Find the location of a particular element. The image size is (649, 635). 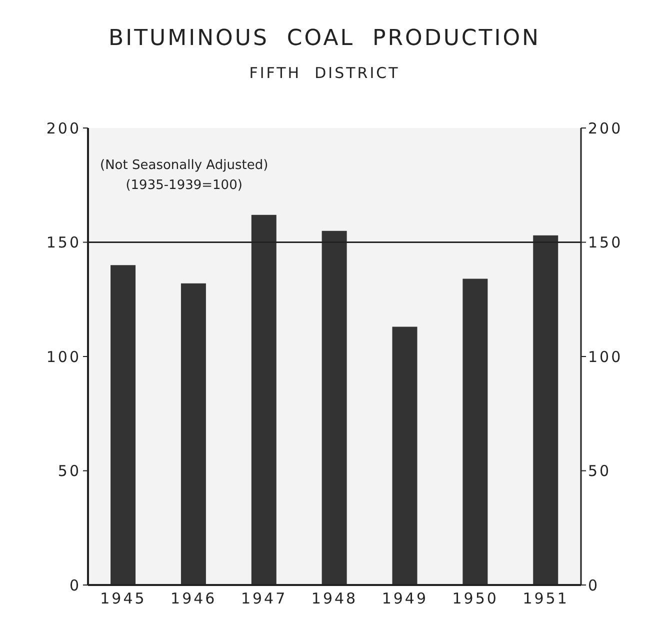

y-tick-label: 200 is located at coordinates (63, 128).